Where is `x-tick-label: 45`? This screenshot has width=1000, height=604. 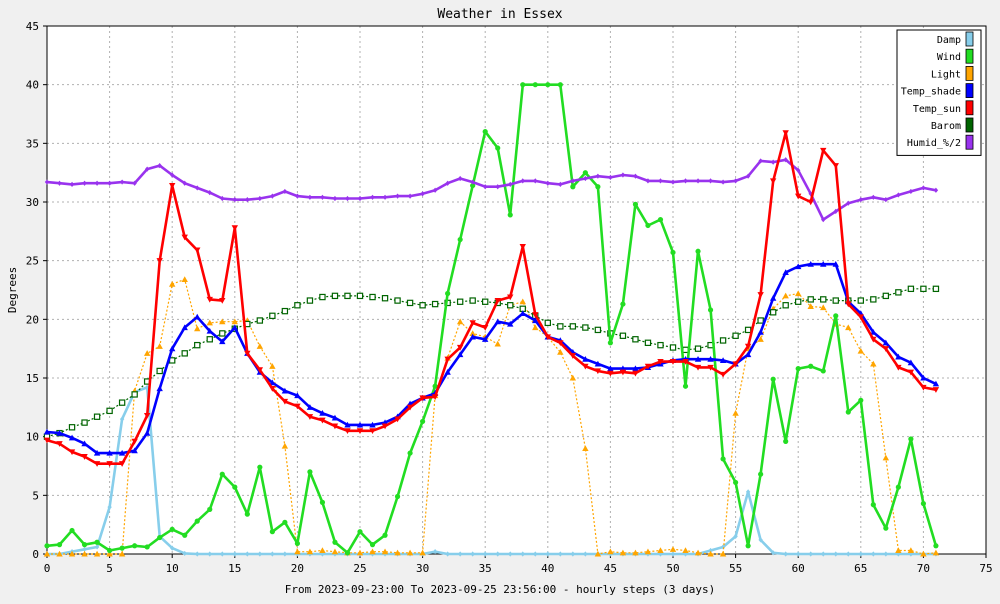
x-tick-label: 45 is located at coordinates (610, 568).